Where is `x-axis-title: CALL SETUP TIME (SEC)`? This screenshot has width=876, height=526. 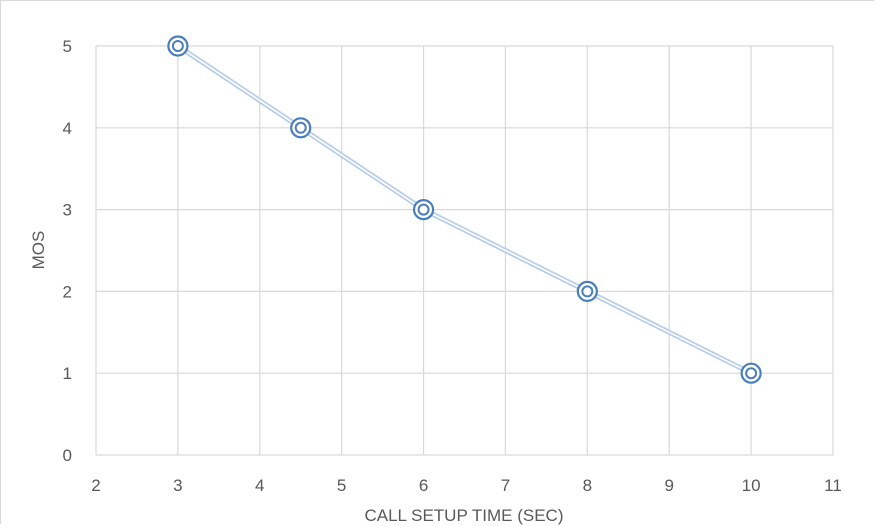 x-axis-title: CALL SETUP TIME (SEC) is located at coordinates (463, 515).